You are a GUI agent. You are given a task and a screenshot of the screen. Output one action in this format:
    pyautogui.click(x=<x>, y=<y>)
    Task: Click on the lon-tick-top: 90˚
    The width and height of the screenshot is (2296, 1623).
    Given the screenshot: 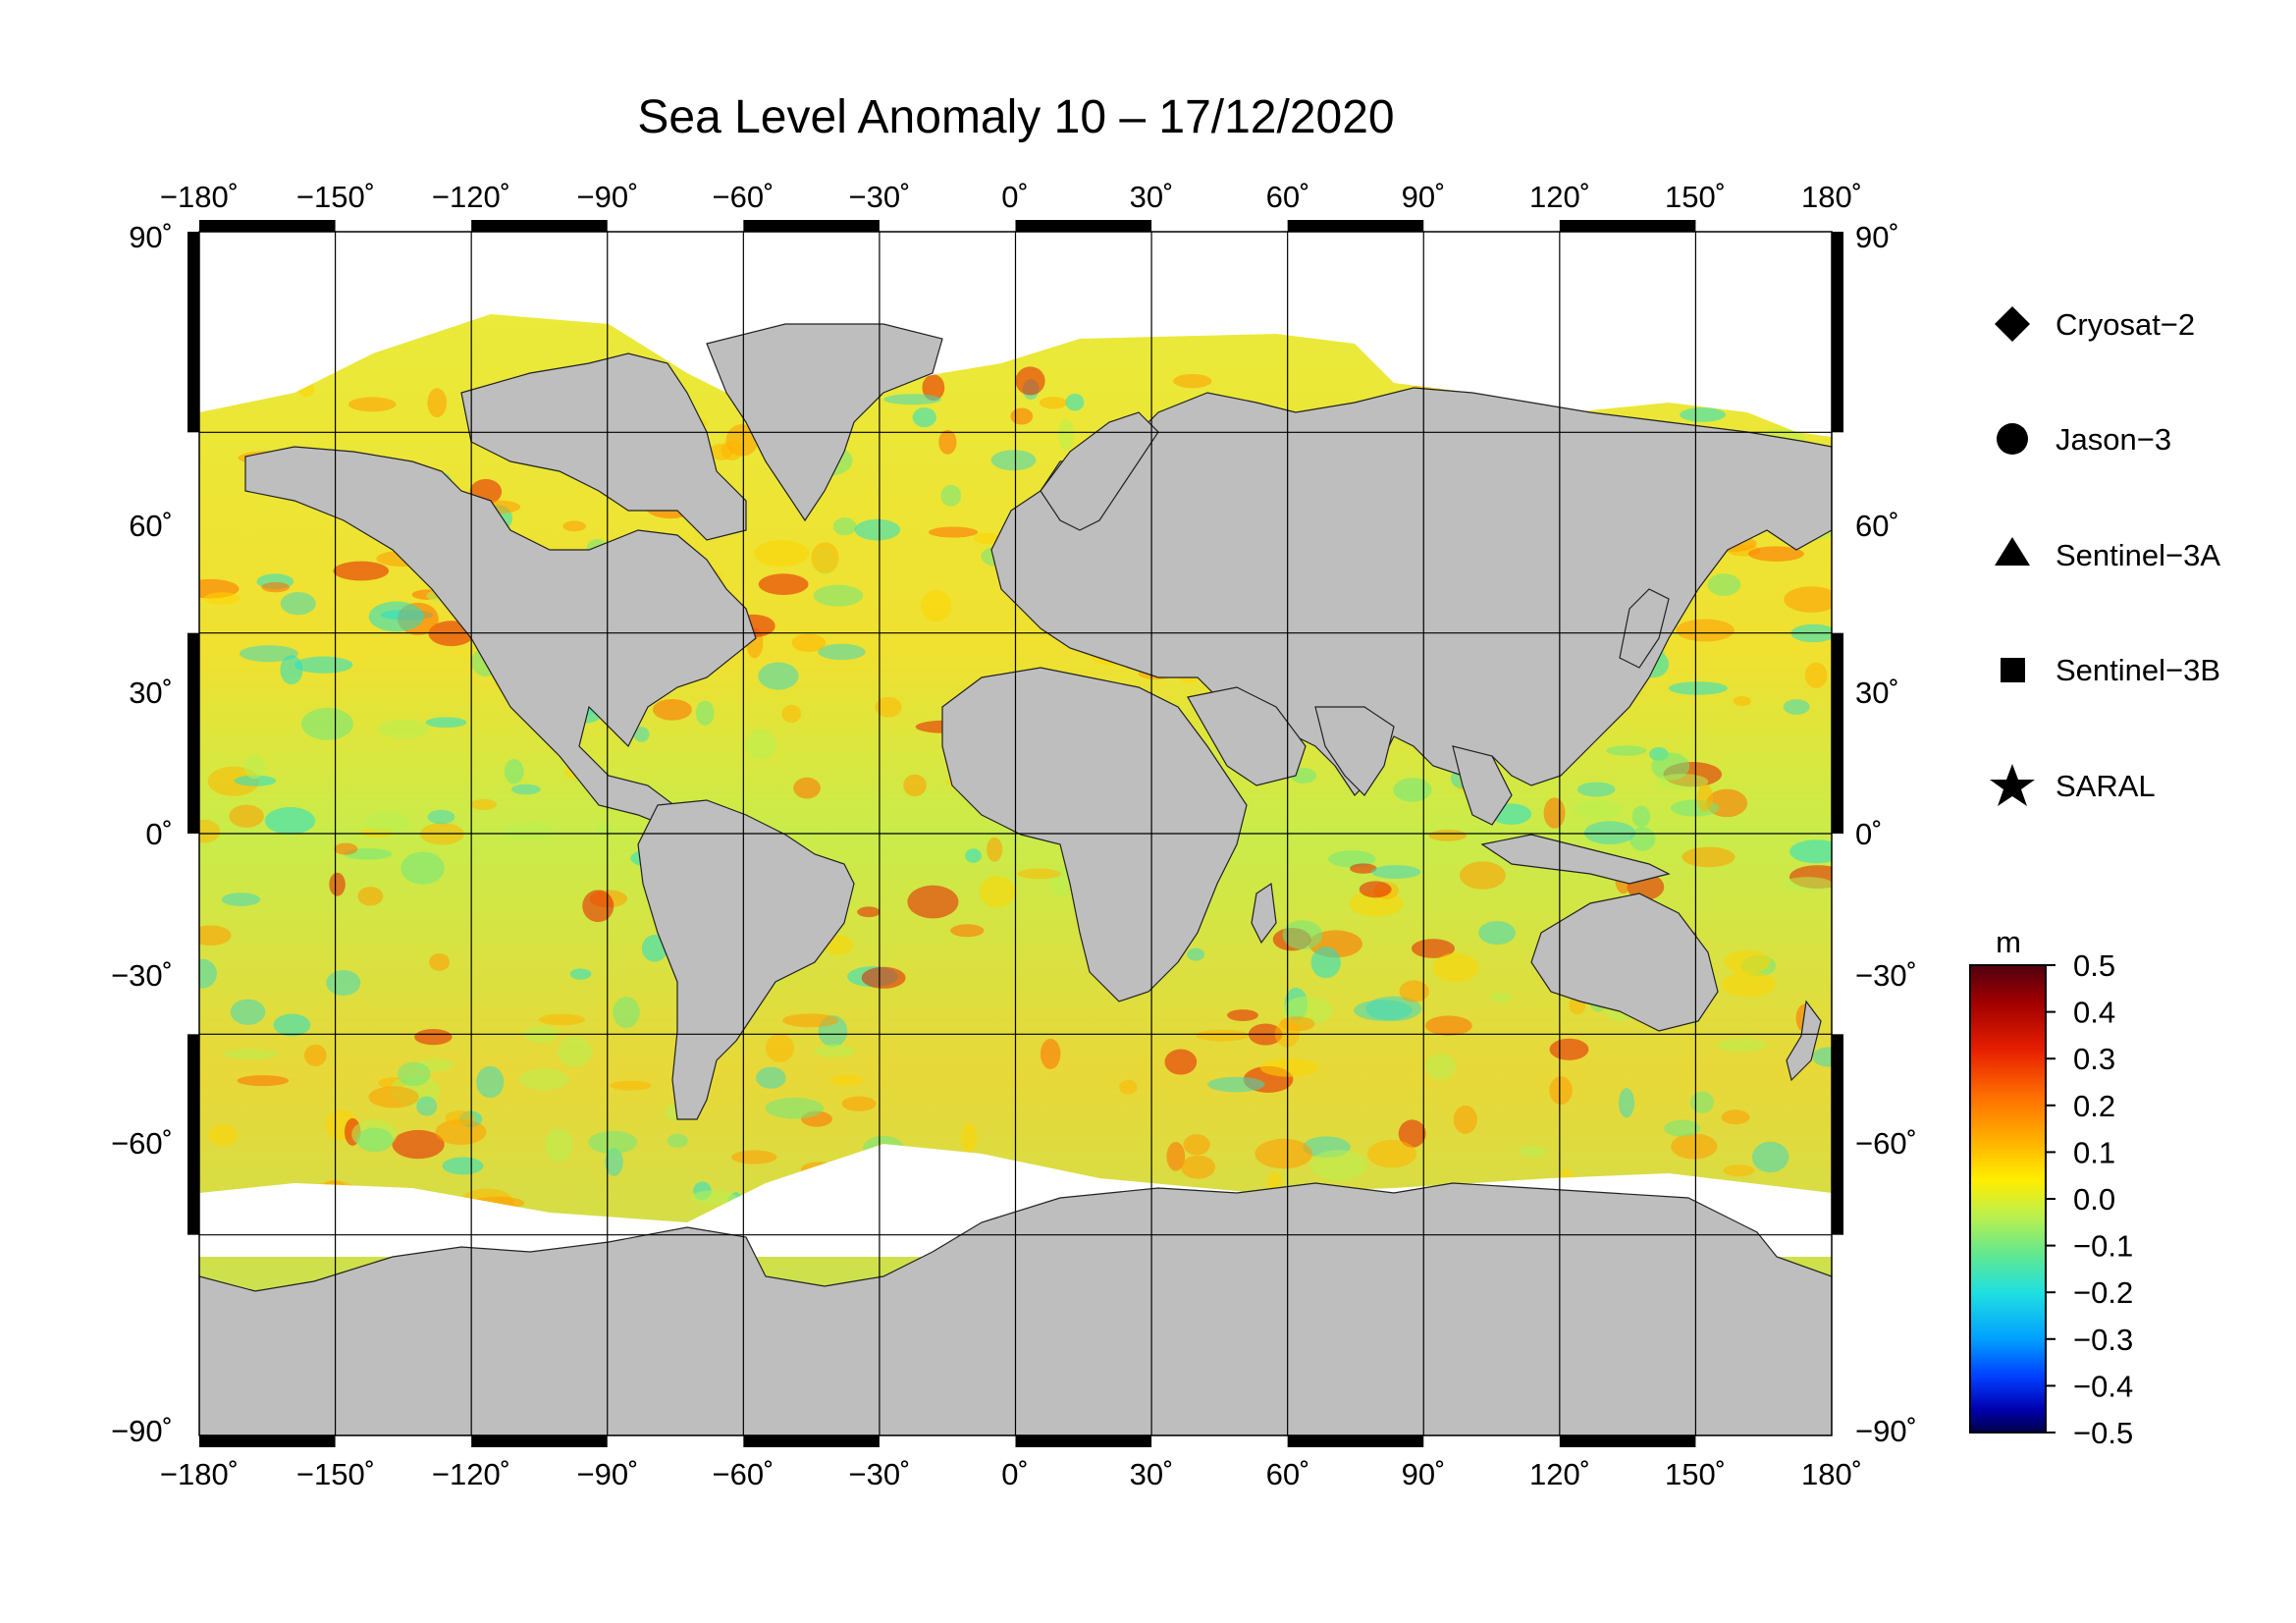 What is the action you would take?
    pyautogui.click(x=1424, y=197)
    